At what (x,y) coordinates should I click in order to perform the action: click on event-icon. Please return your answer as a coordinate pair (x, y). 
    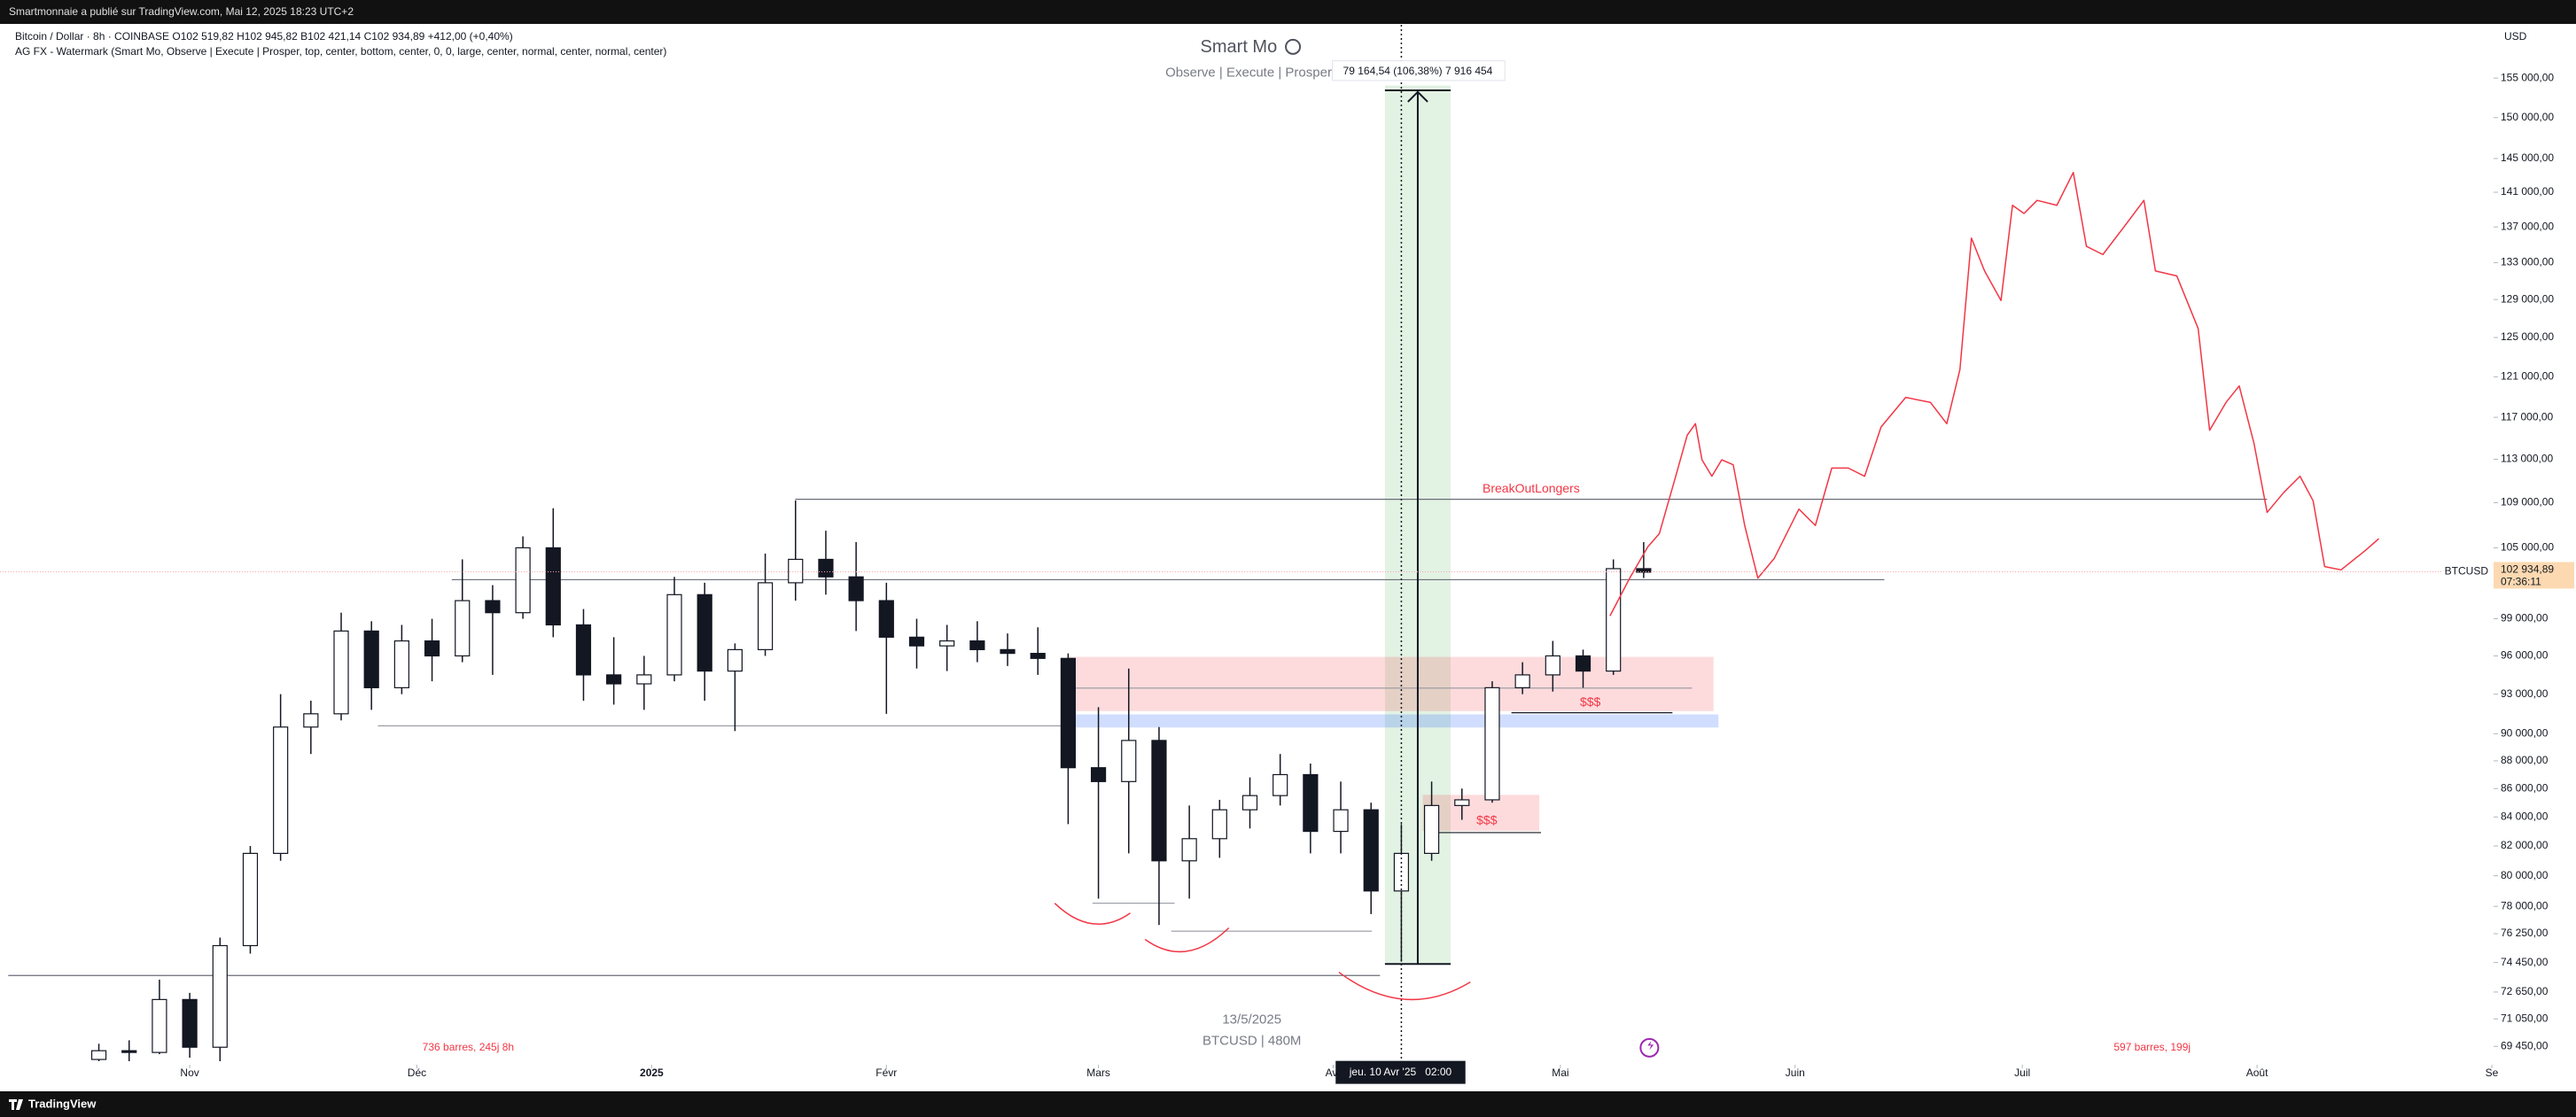
    Looking at the image, I should click on (1650, 1047).